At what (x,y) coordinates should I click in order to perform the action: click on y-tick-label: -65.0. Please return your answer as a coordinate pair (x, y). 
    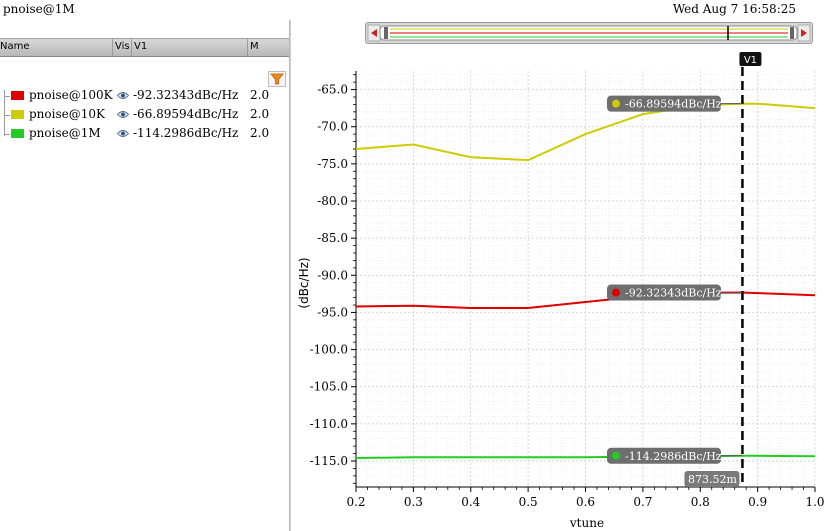
    Looking at the image, I should click on (332, 90).